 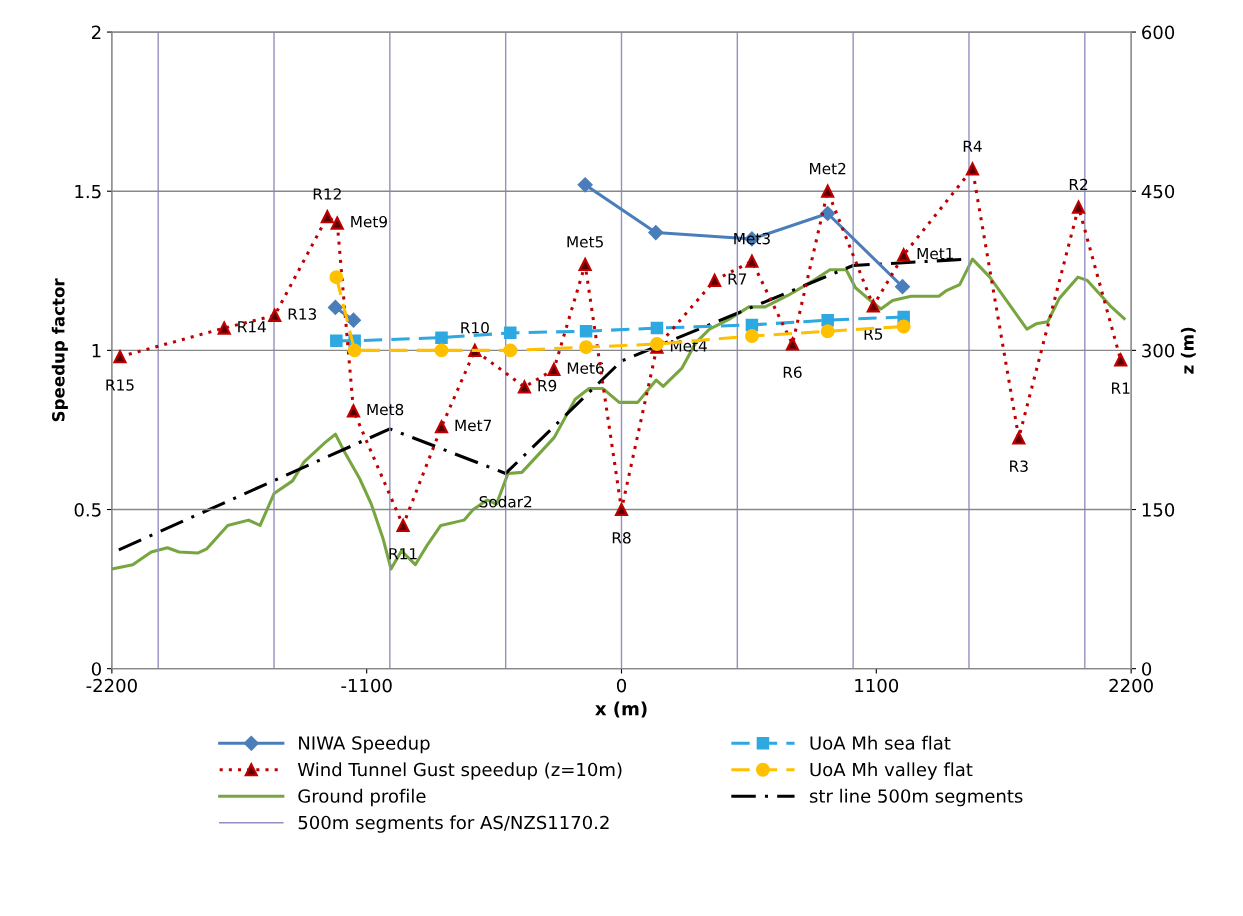 What do you see at coordinates (621, 685) in the screenshot?
I see `x-tick-label: 0` at bounding box center [621, 685].